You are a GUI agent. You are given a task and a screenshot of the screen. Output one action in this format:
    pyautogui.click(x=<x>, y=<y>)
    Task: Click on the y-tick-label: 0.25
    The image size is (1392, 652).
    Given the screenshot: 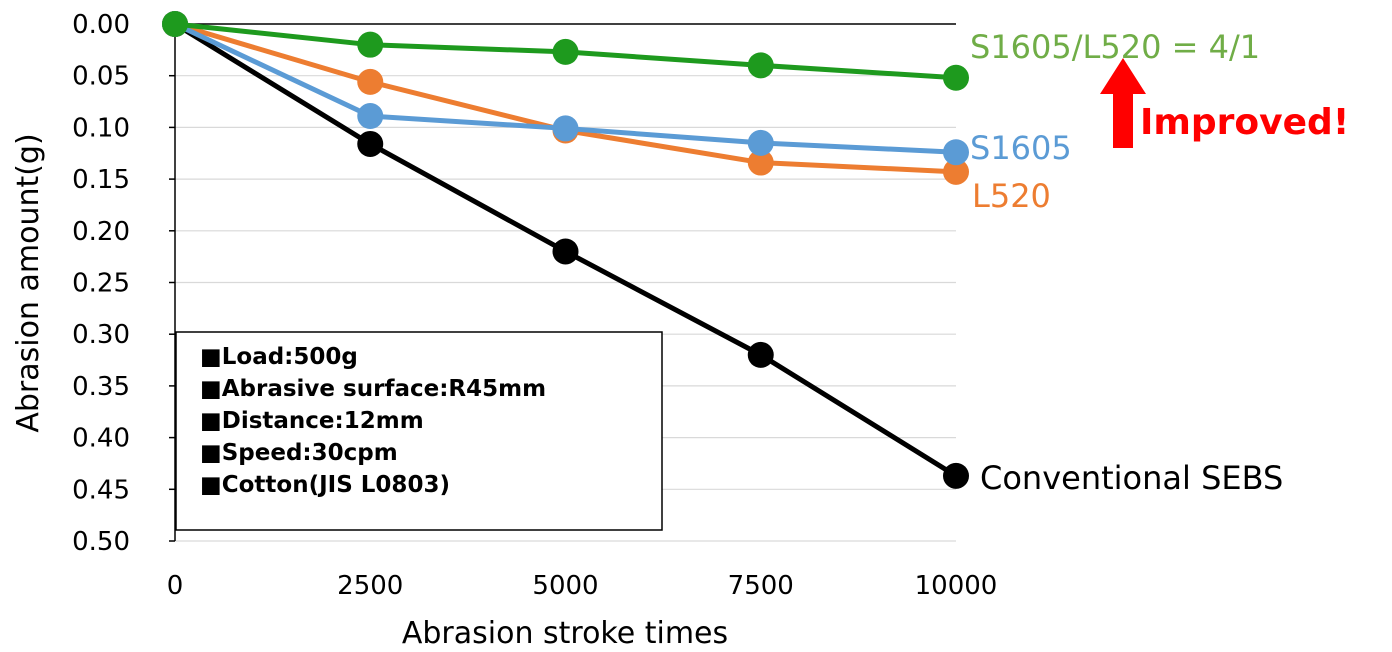 What is the action you would take?
    pyautogui.click(x=101, y=284)
    